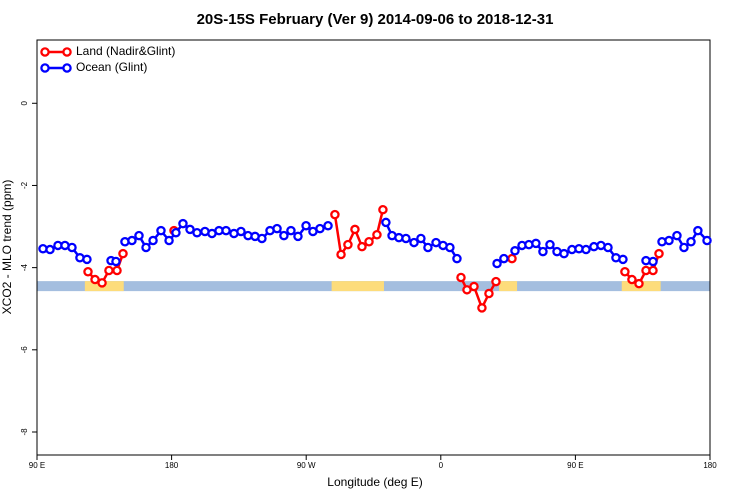  Describe the element at coordinates (125, 51) in the screenshot. I see `legend-label: Land (Nadir&Glint)` at that location.